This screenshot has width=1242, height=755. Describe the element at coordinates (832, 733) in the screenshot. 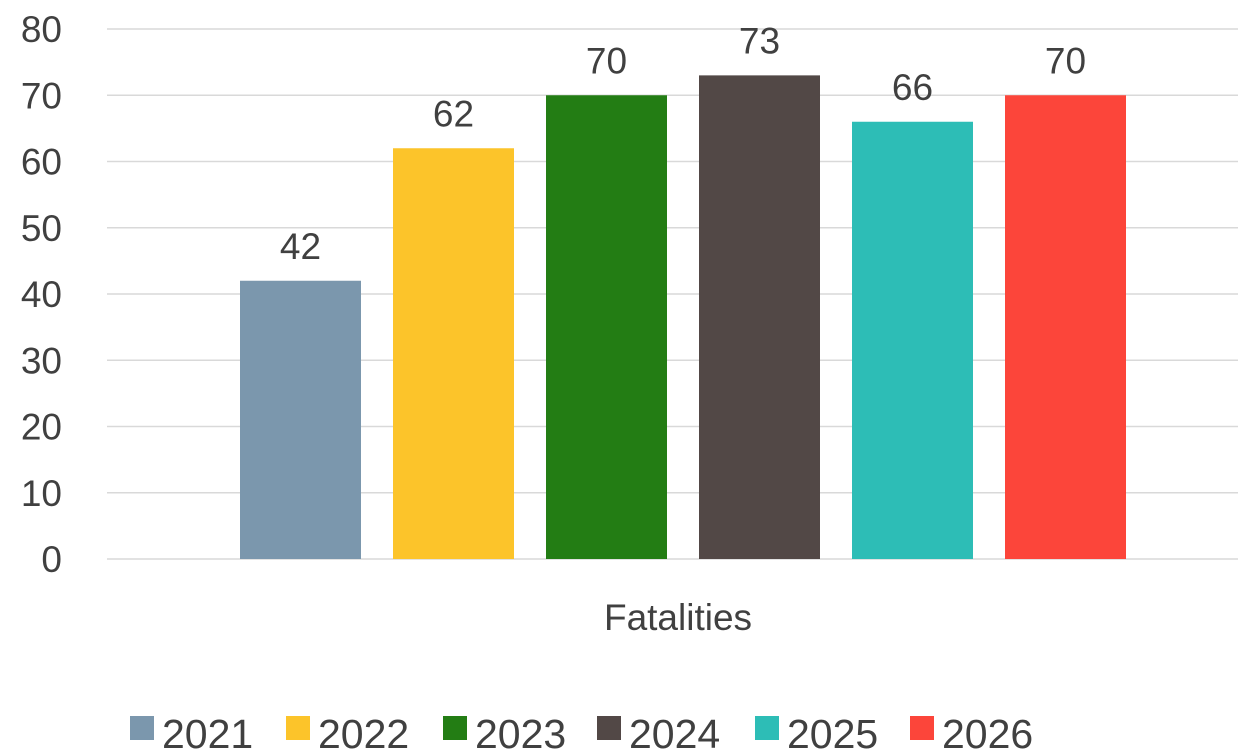

I see `legend-label-2025: 2025` at that location.